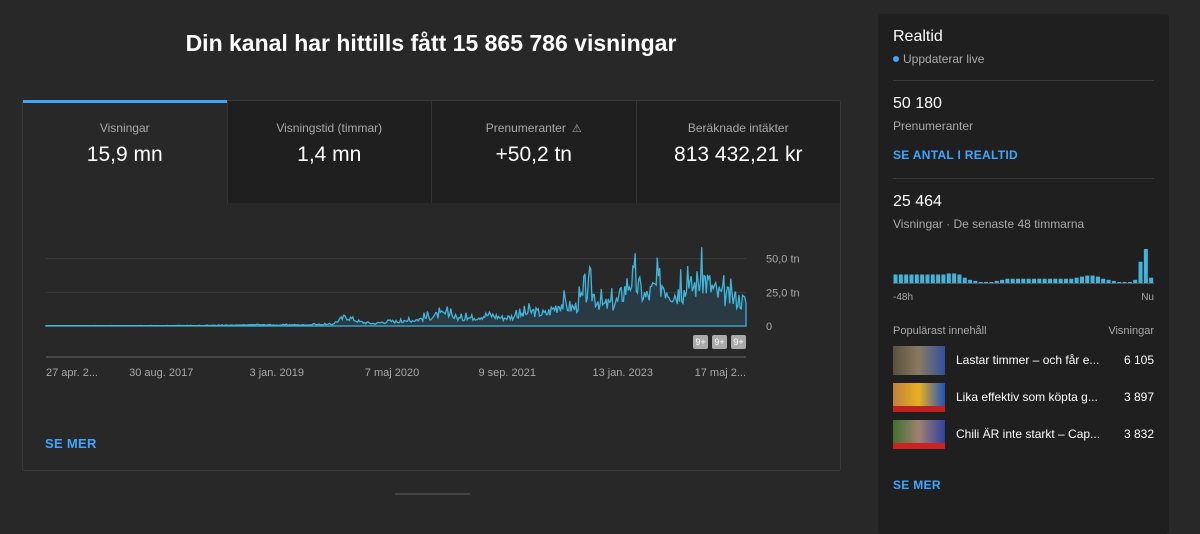  Describe the element at coordinates (432, 494) in the screenshot. I see `scroll-indicator` at that location.